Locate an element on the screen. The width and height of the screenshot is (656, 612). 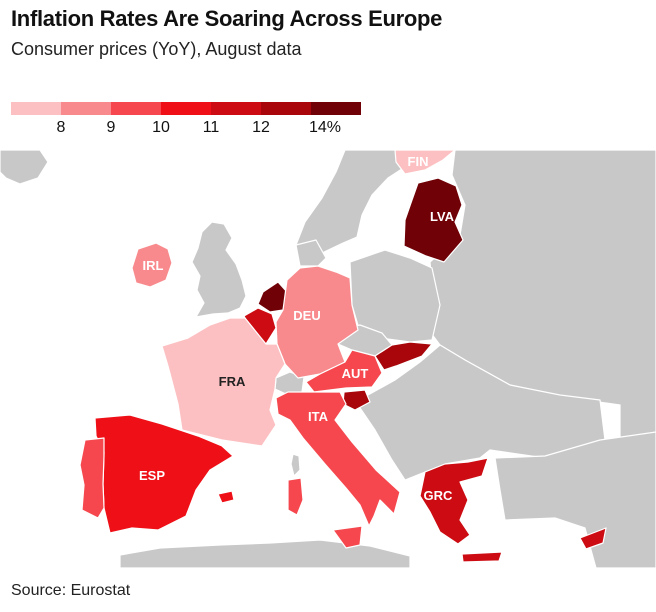
chart-subtitle: Consumer prices (YoY), August data is located at coordinates (156, 49).